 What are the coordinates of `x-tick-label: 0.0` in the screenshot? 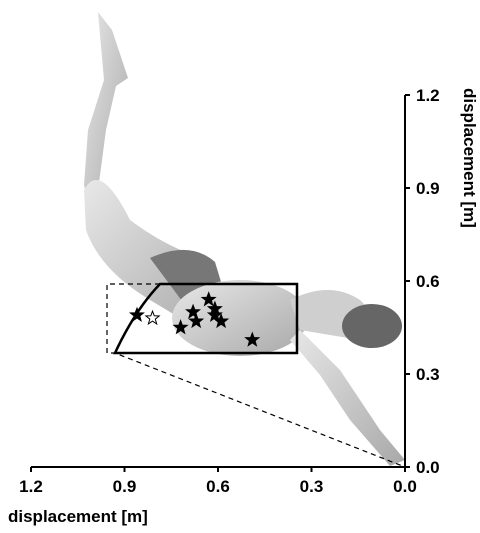 It's located at (405, 486).